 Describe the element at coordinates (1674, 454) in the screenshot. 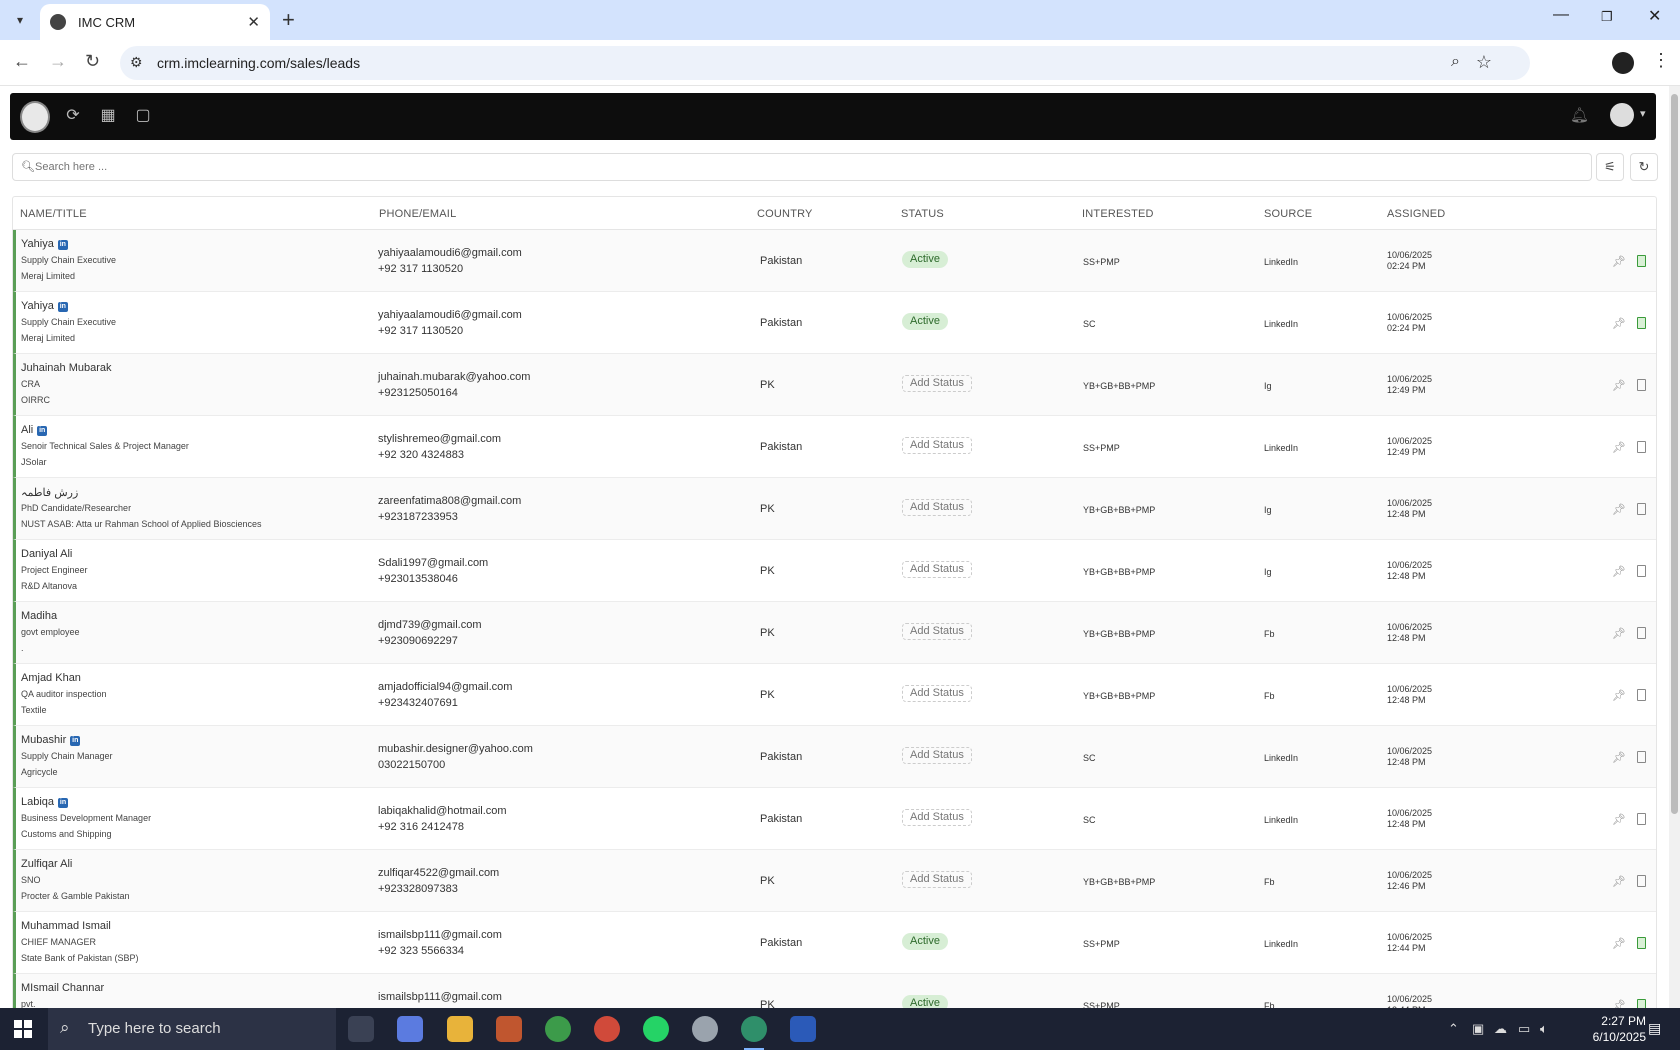

I see `scrollbar-thumb` at that location.